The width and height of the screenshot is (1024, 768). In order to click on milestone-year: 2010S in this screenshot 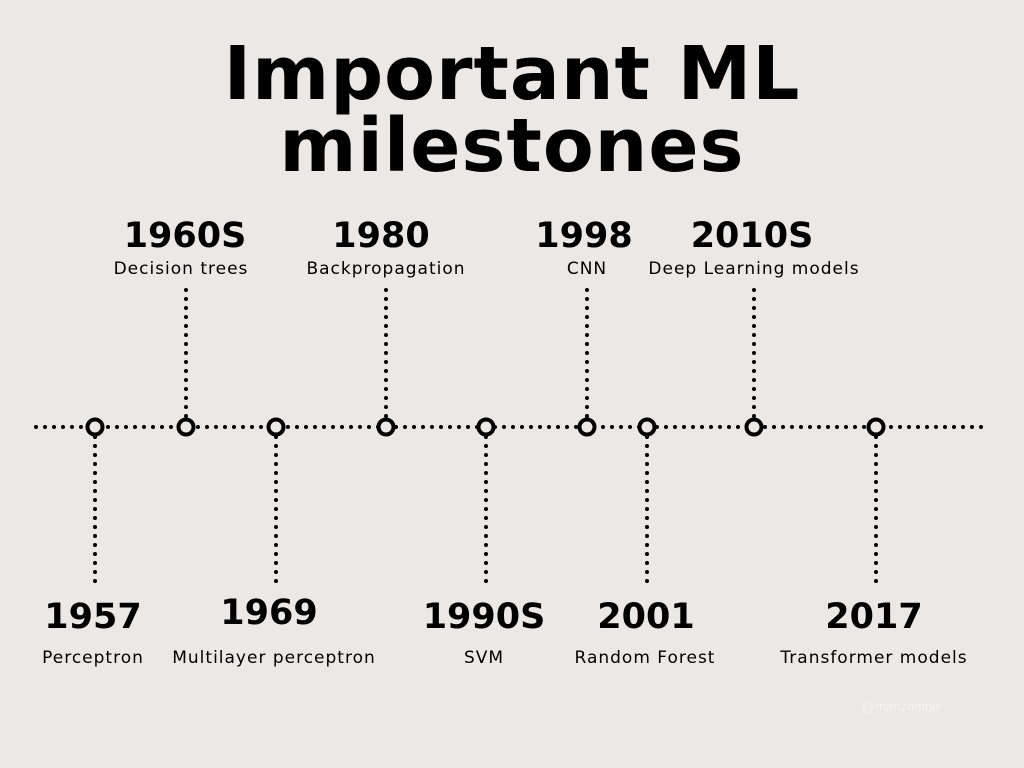, I will do `click(752, 236)`.